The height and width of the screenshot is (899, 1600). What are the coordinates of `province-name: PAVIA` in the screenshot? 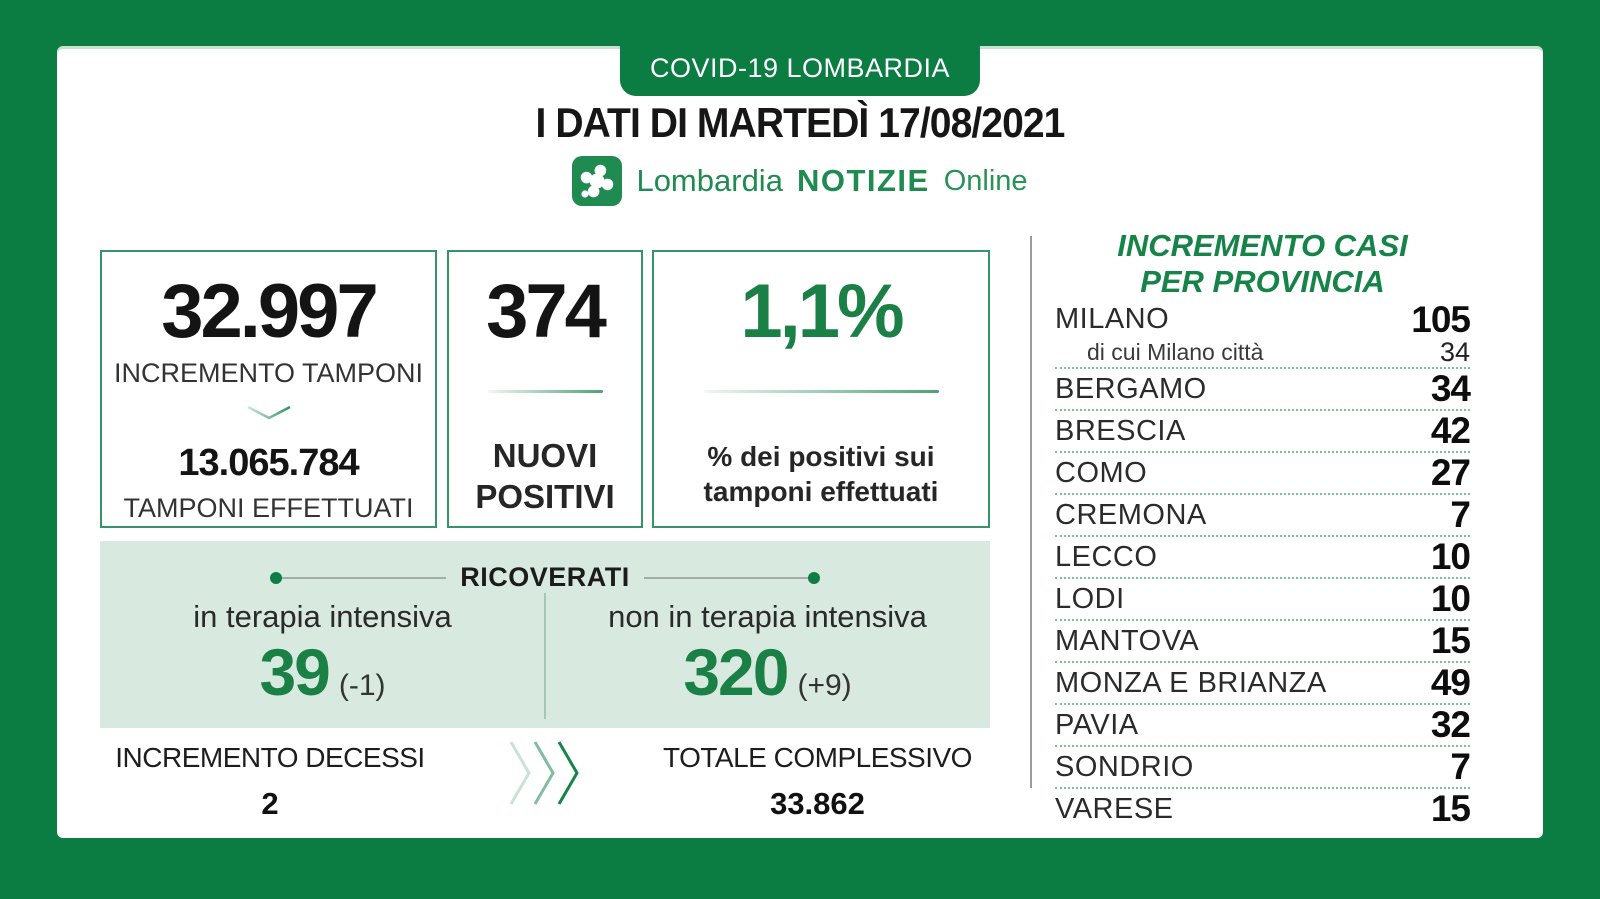 It's located at (1097, 724).